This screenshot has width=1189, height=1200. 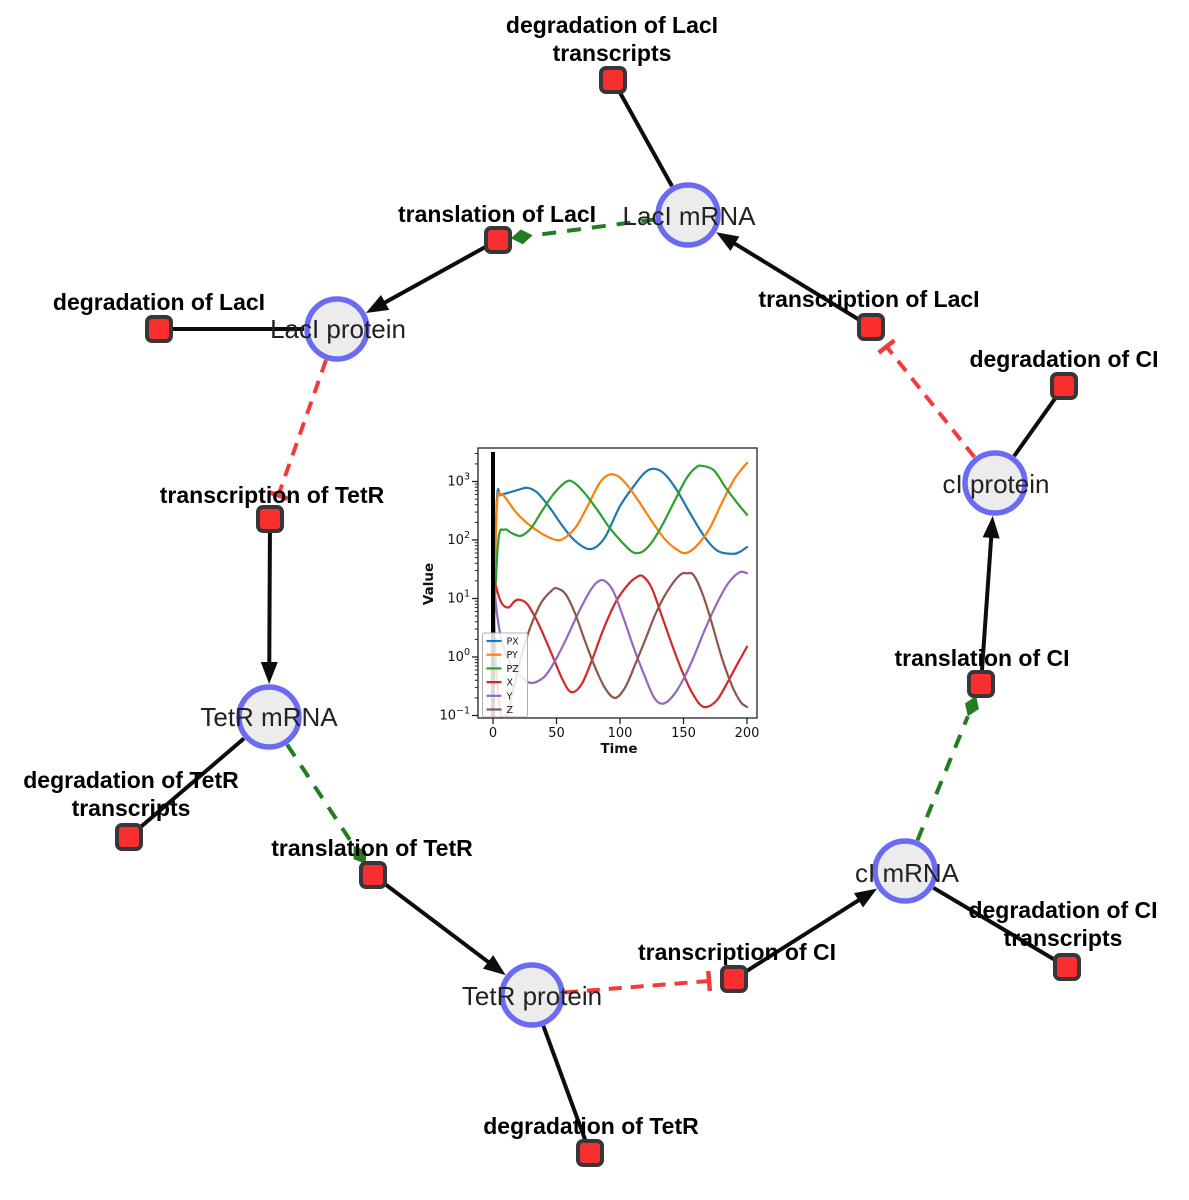 I want to click on legend-label-X: X, so click(x=510, y=683).